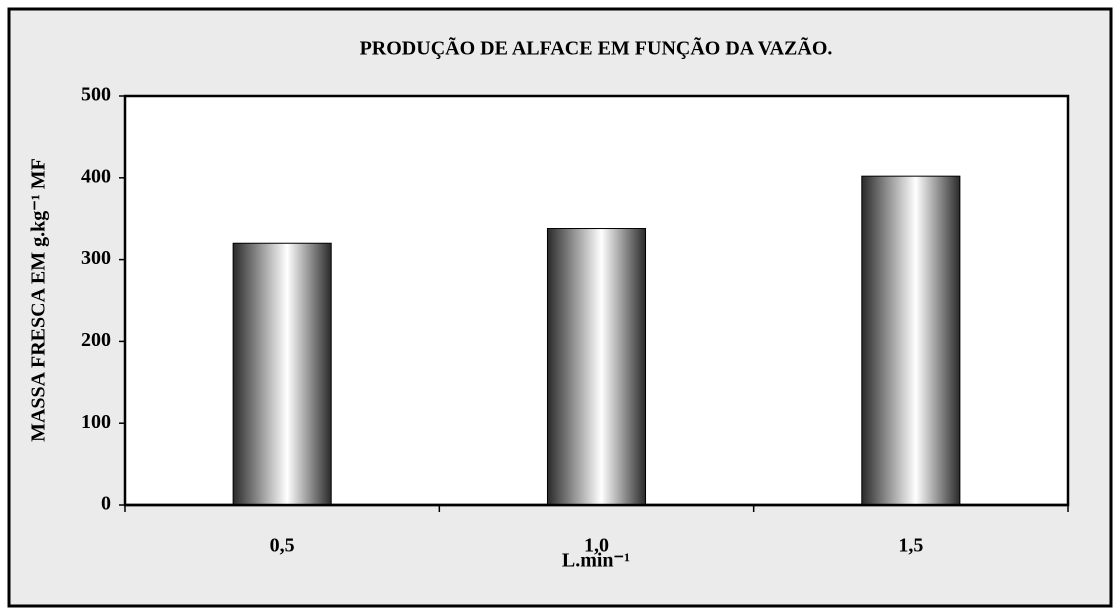 This screenshot has height=615, width=1120. Describe the element at coordinates (282, 546) in the screenshot. I see `x-tick-label: 0,5` at that location.